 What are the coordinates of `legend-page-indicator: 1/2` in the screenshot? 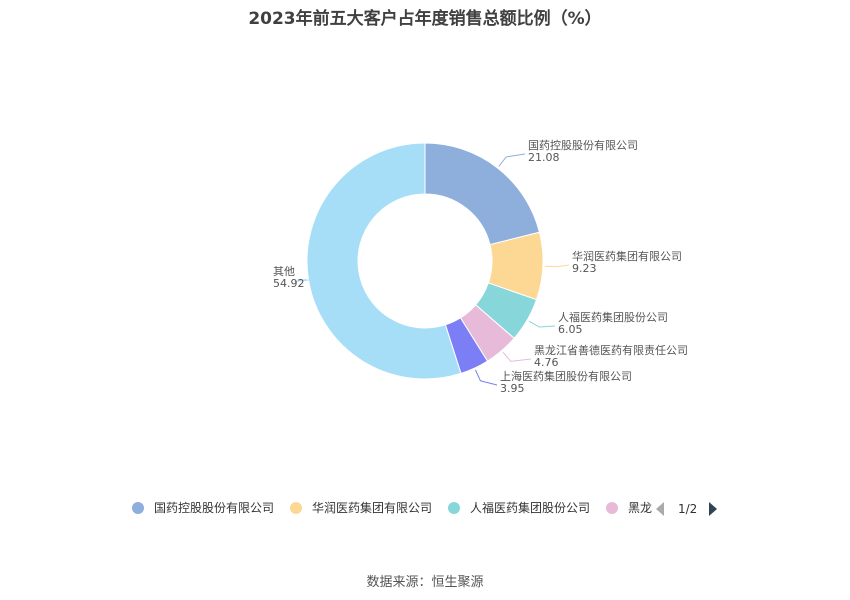 It's located at (688, 509).